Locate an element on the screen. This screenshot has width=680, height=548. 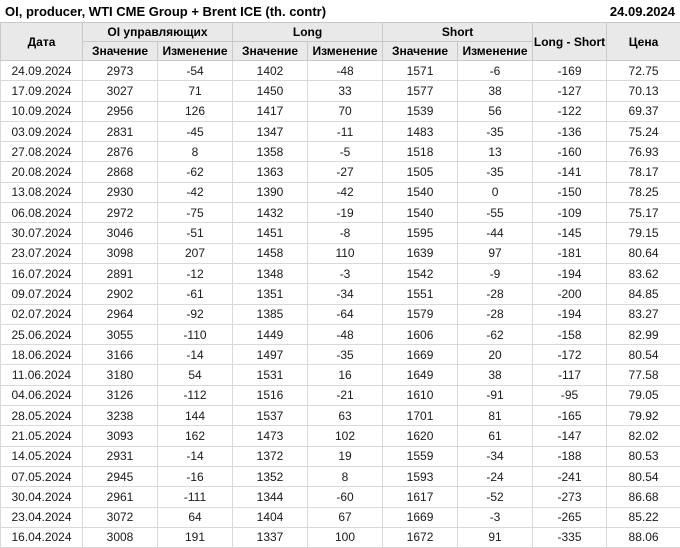
oi-value-cell: 3238 is located at coordinates (120, 416).